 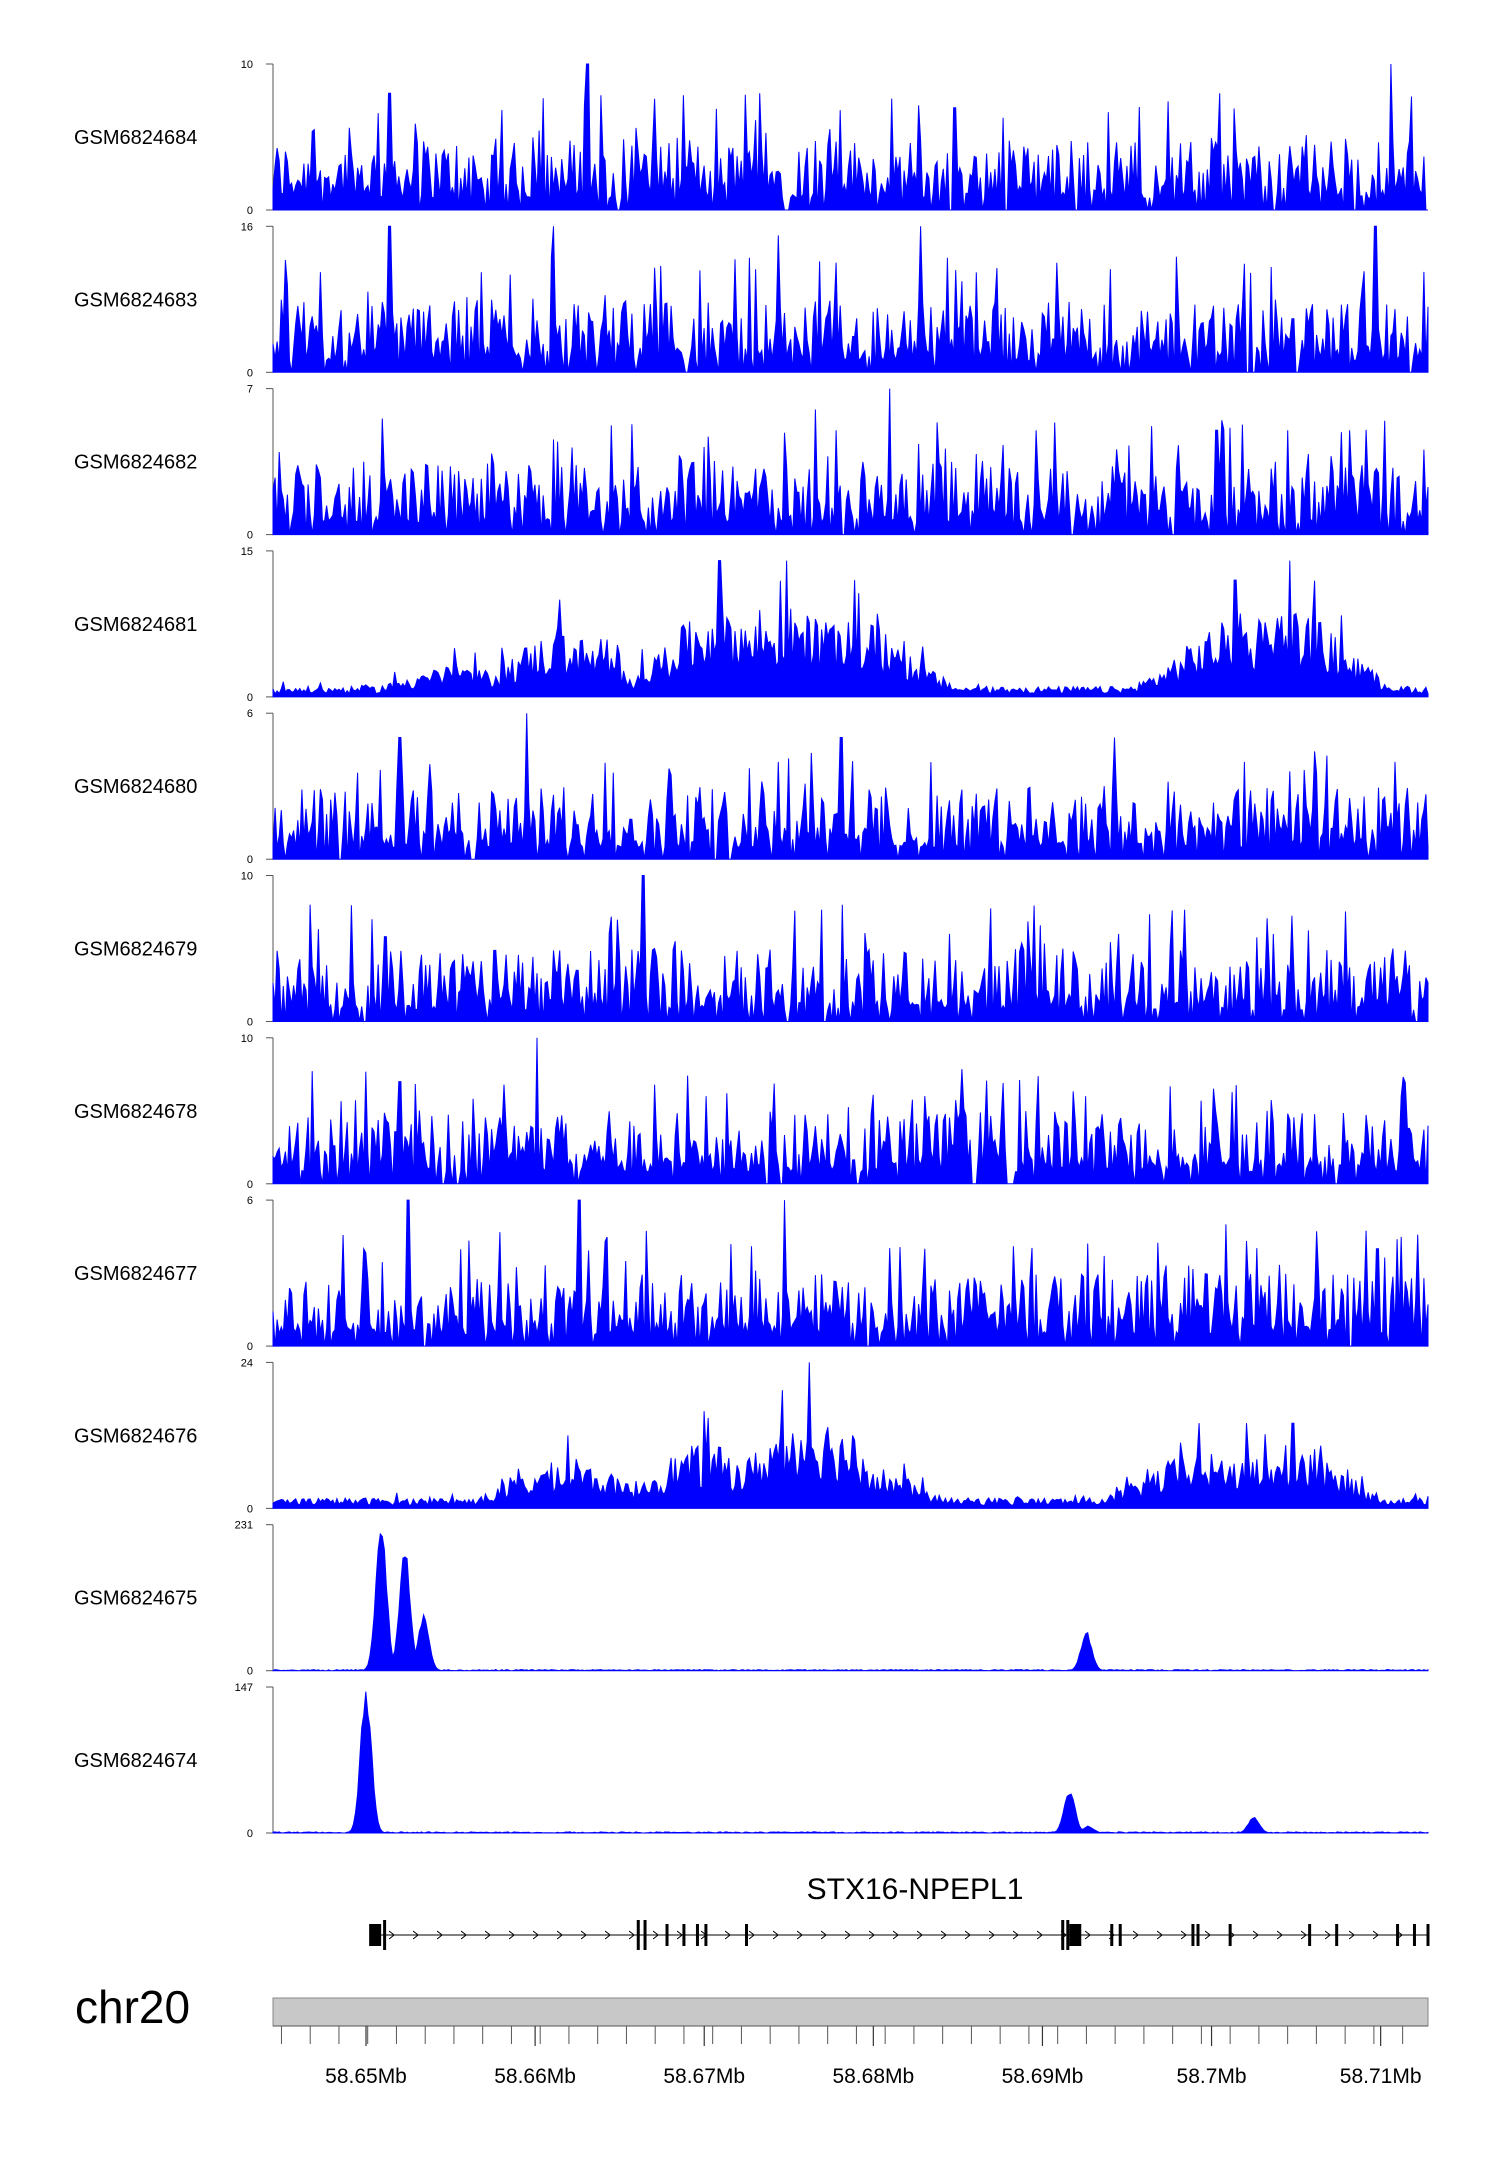 I want to click on track-label: GSM6824676, so click(x=135, y=1436).